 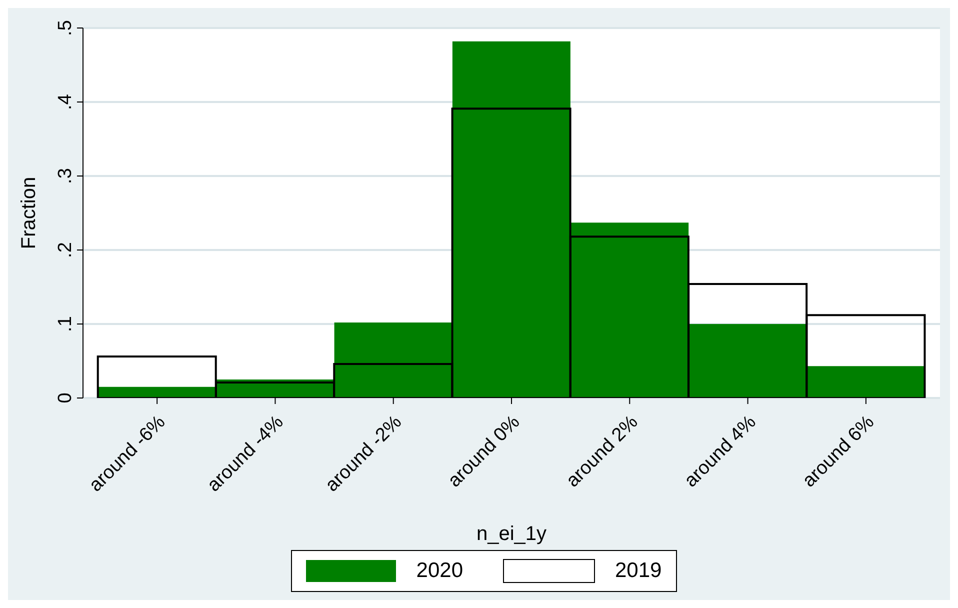 What do you see at coordinates (439, 571) in the screenshot?
I see `legend-label: 2020` at bounding box center [439, 571].